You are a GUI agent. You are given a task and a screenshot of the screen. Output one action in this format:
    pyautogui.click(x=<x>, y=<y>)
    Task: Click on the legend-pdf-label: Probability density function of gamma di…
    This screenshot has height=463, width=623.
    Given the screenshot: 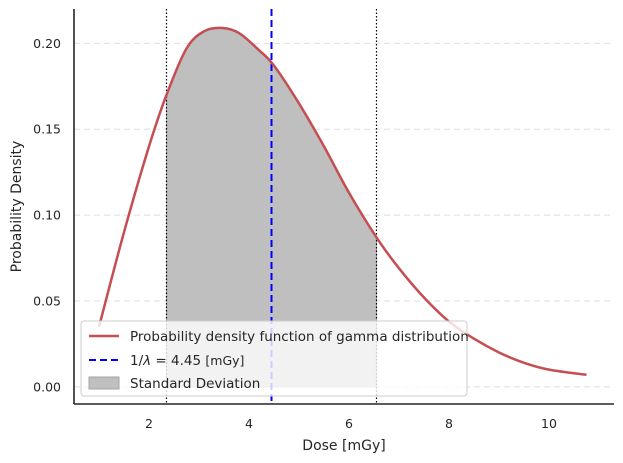 What is the action you would take?
    pyautogui.click(x=299, y=337)
    